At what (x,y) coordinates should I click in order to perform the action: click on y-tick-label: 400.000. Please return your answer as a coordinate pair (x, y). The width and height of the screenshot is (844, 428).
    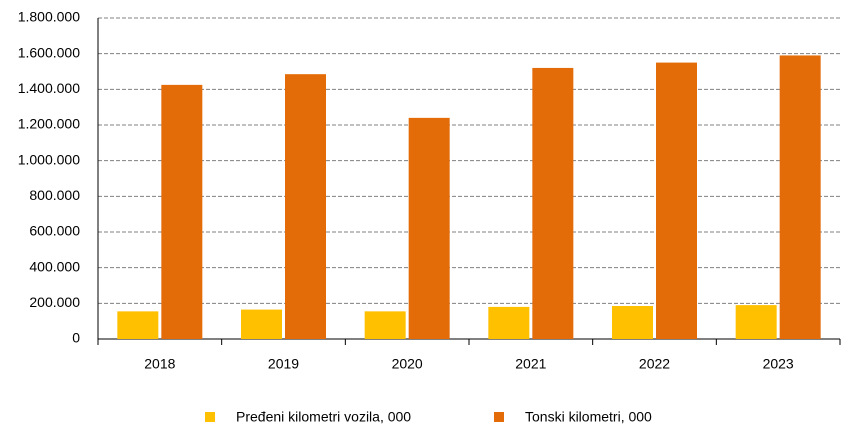
    Looking at the image, I should click on (54, 266).